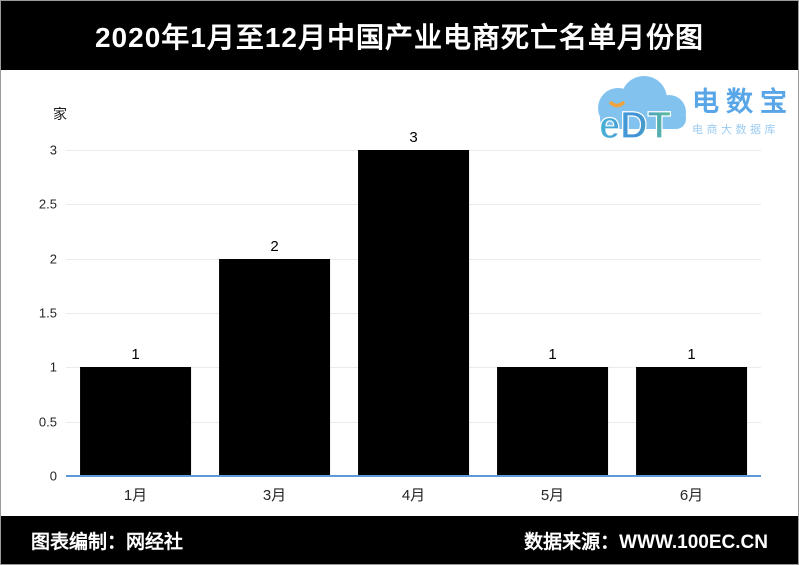 The width and height of the screenshot is (799, 565). I want to click on cloud-logo-icon: eDT, so click(642, 111).